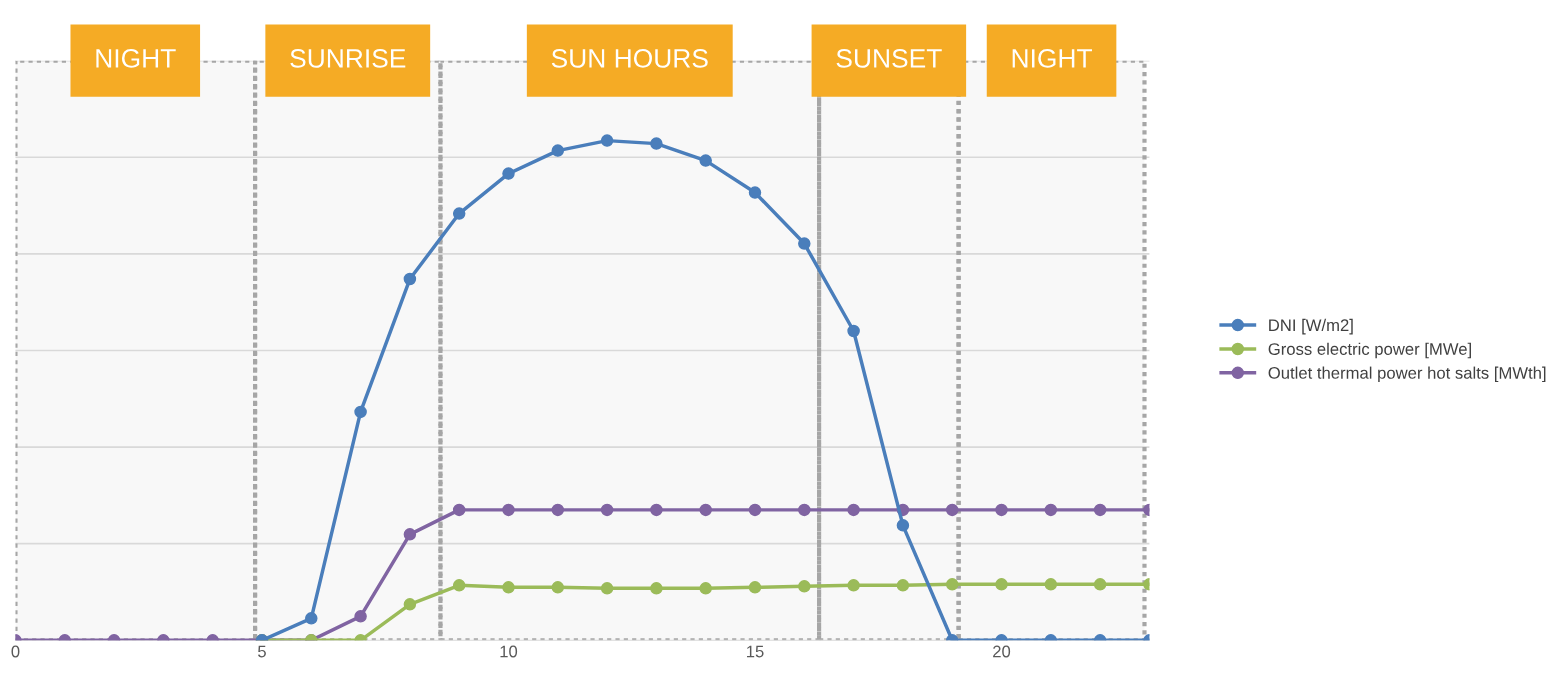 This screenshot has width=1547, height=674. I want to click on legend-label: Outlet thermal power hot salts [MWth], so click(1407, 374).